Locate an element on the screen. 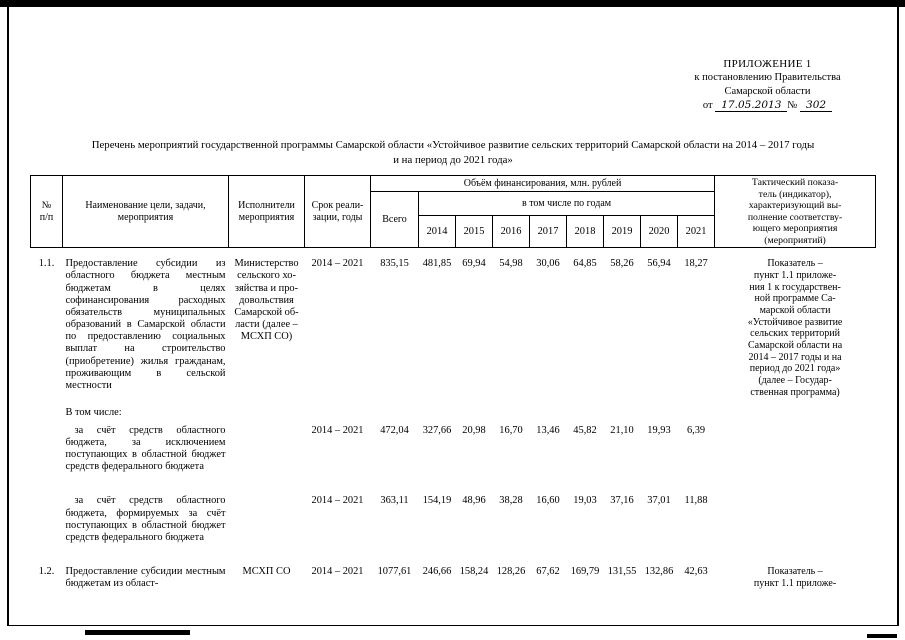  cell-total: 472,04 is located at coordinates (394, 430).